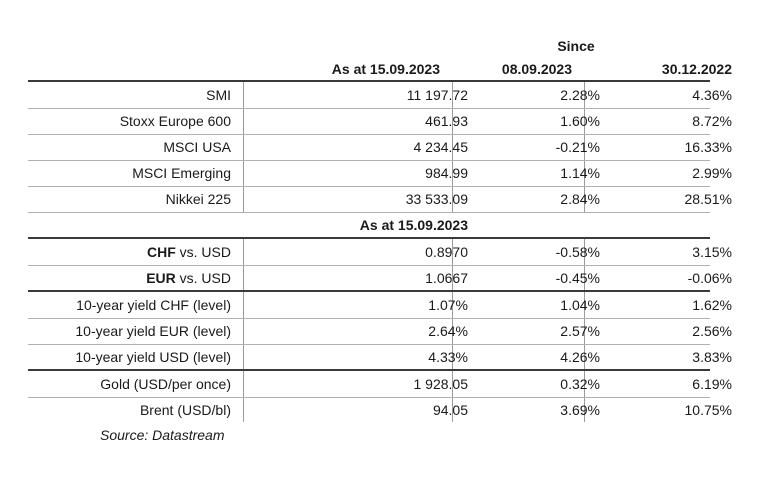 The width and height of the screenshot is (783, 489). I want to click on row-label: EUR vs. USD, so click(129, 278).